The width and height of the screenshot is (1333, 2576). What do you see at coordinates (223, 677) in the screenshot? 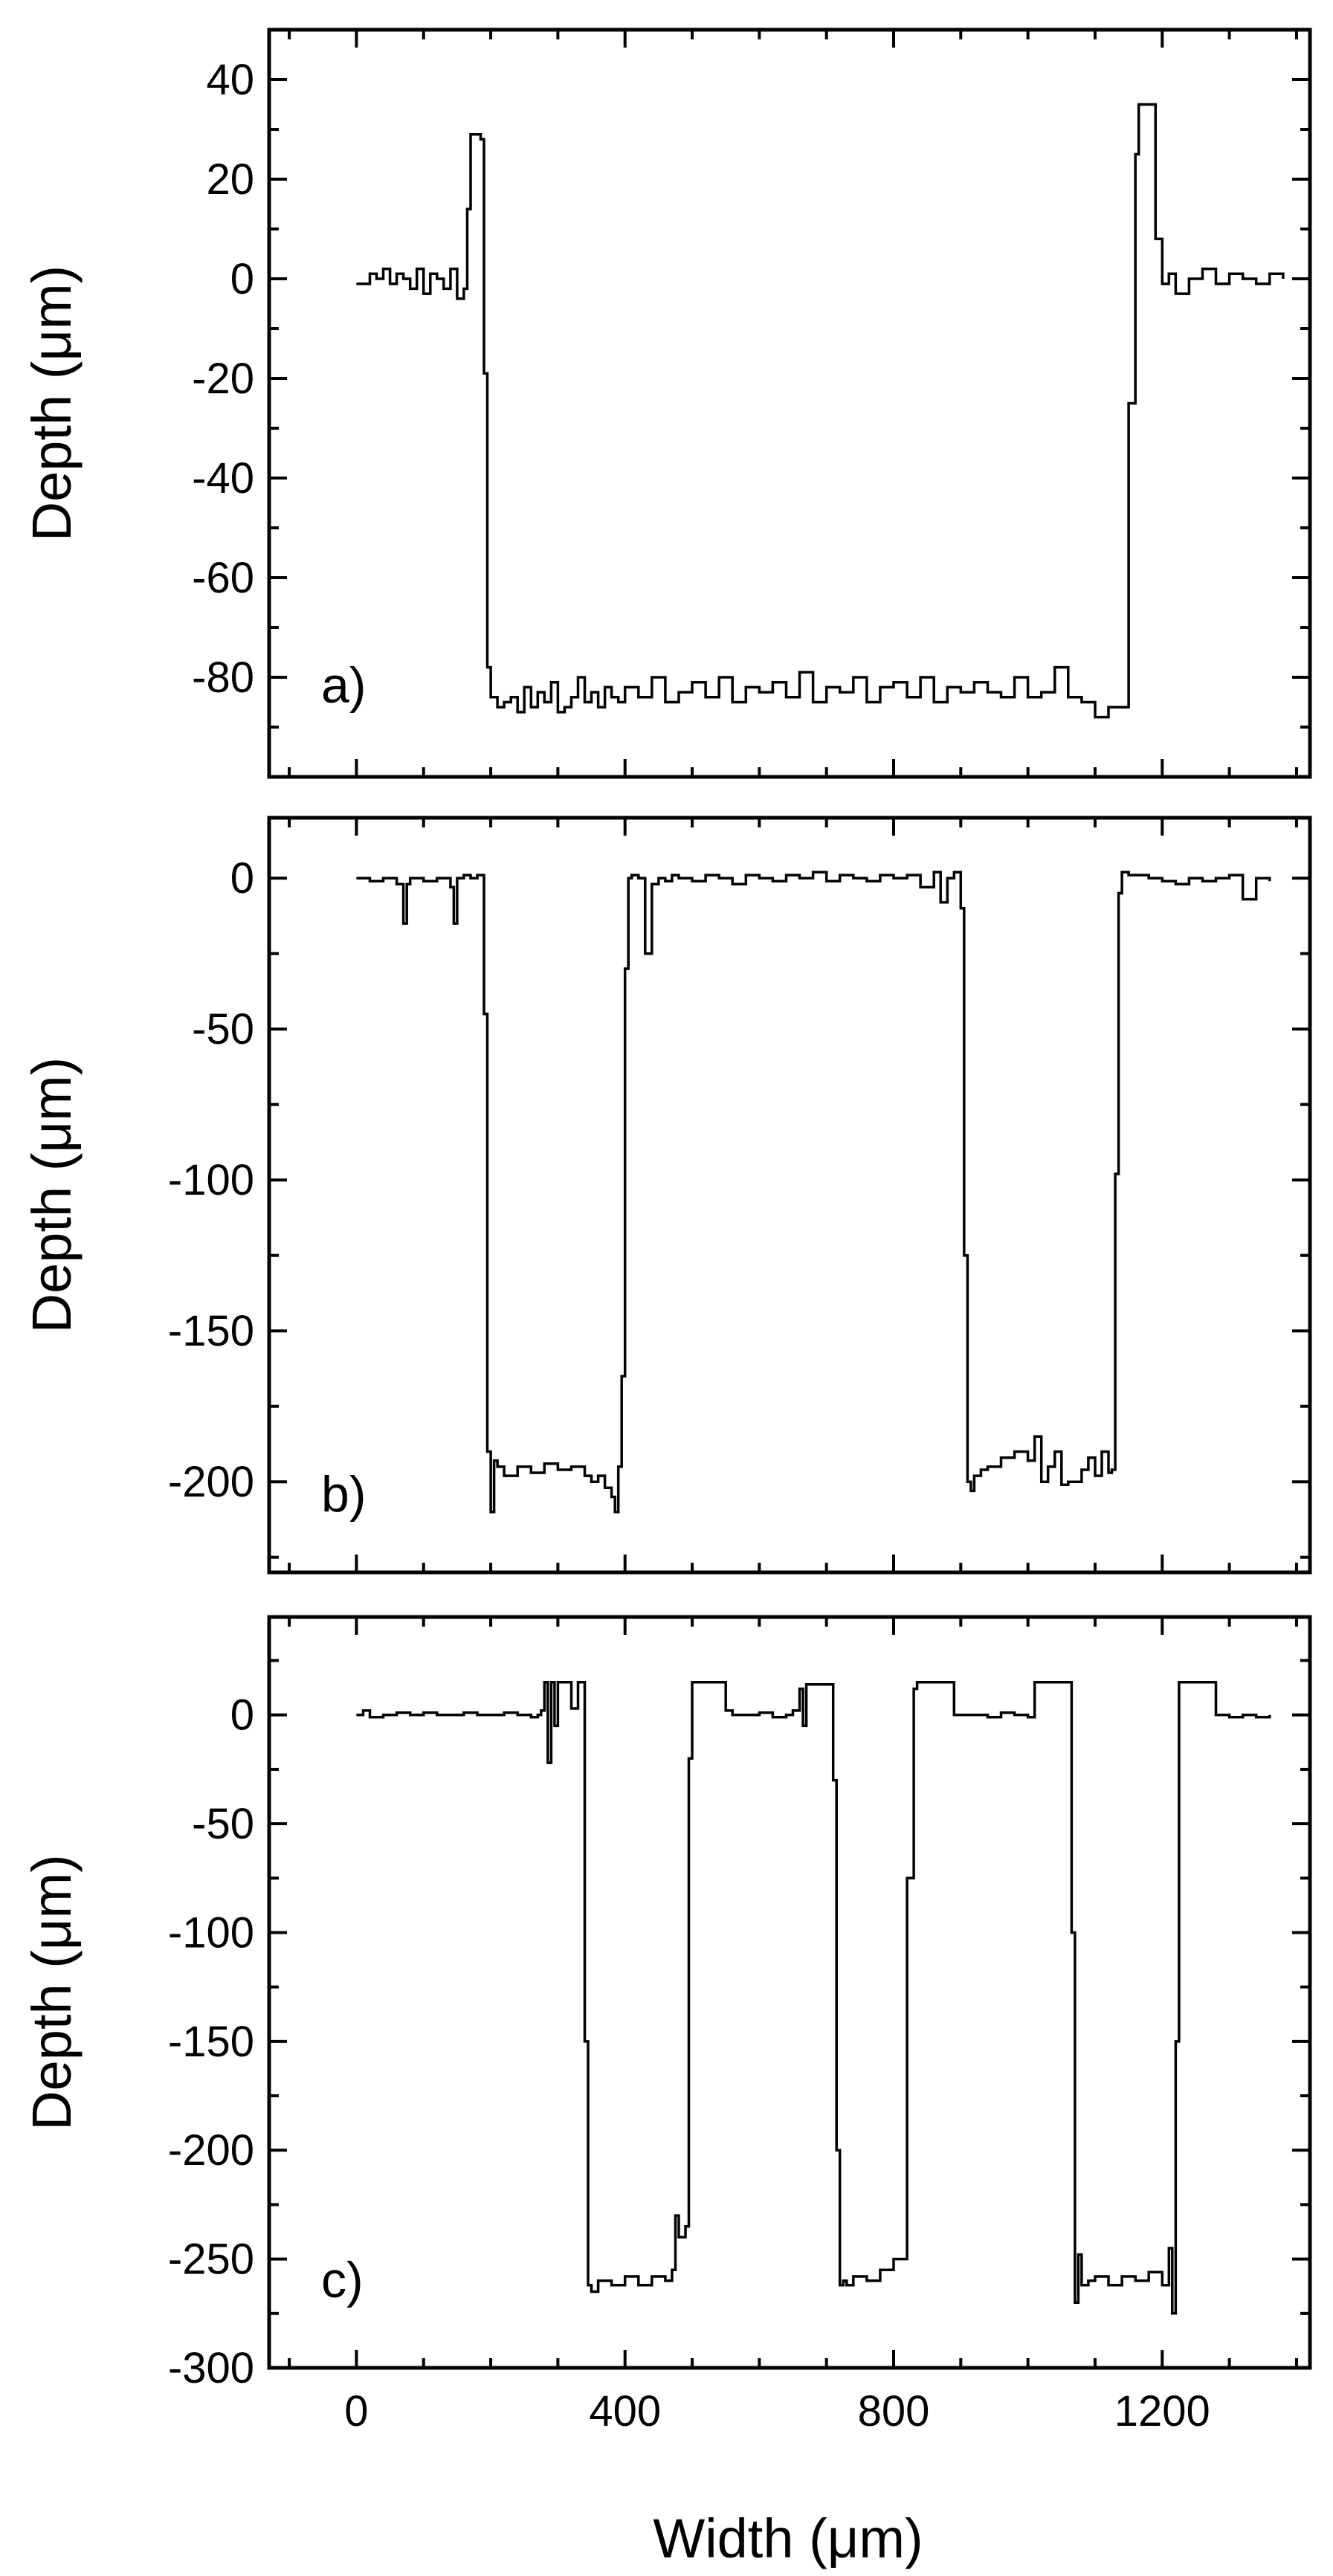
I see `y-tick-label: -80` at bounding box center [223, 677].